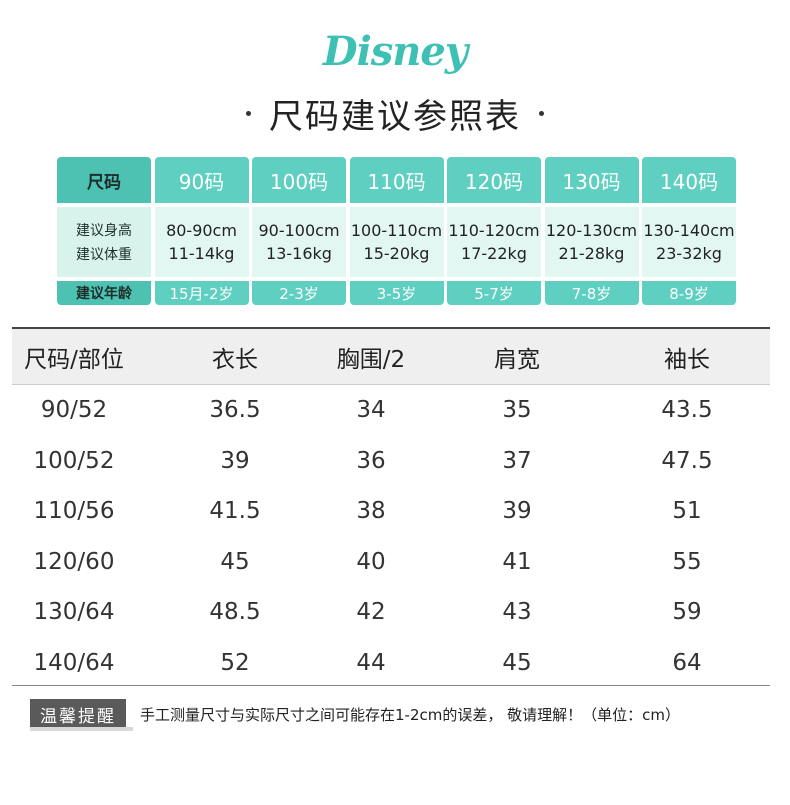  Describe the element at coordinates (396, 293) in the screenshot. I see `rec-size-age: 3-5岁` at that location.